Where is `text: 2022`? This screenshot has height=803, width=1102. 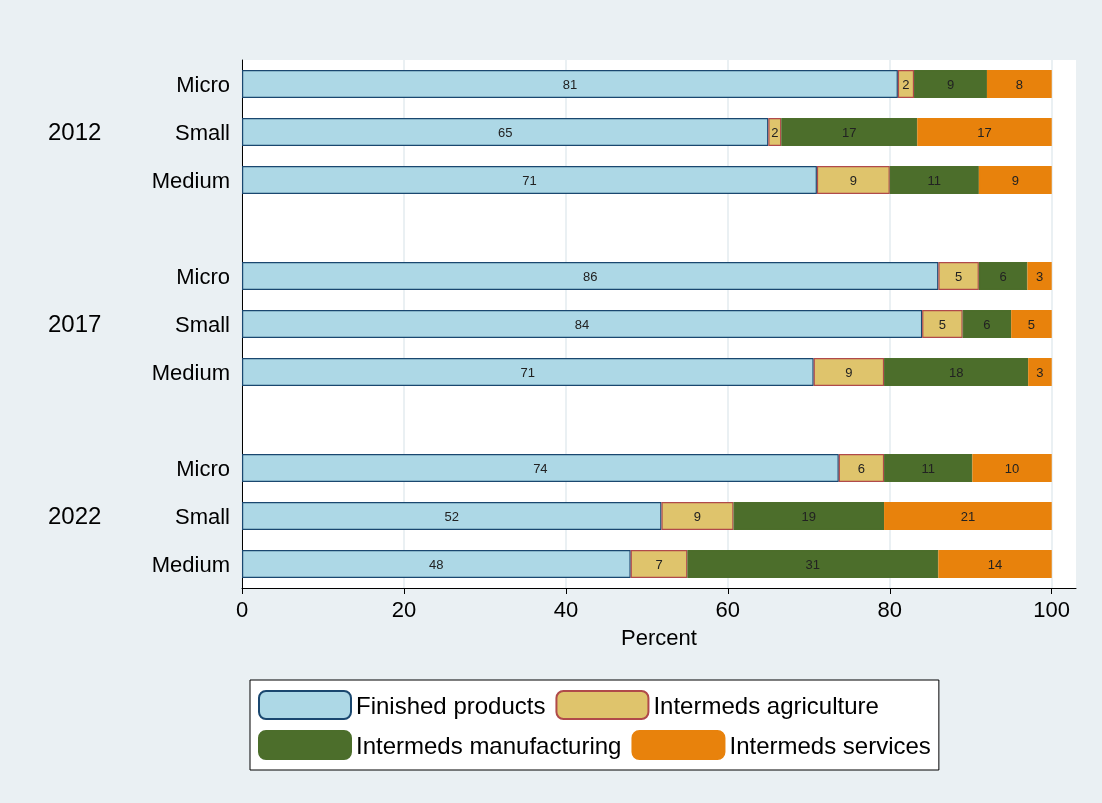
text: 2022 is located at coordinates (75, 515).